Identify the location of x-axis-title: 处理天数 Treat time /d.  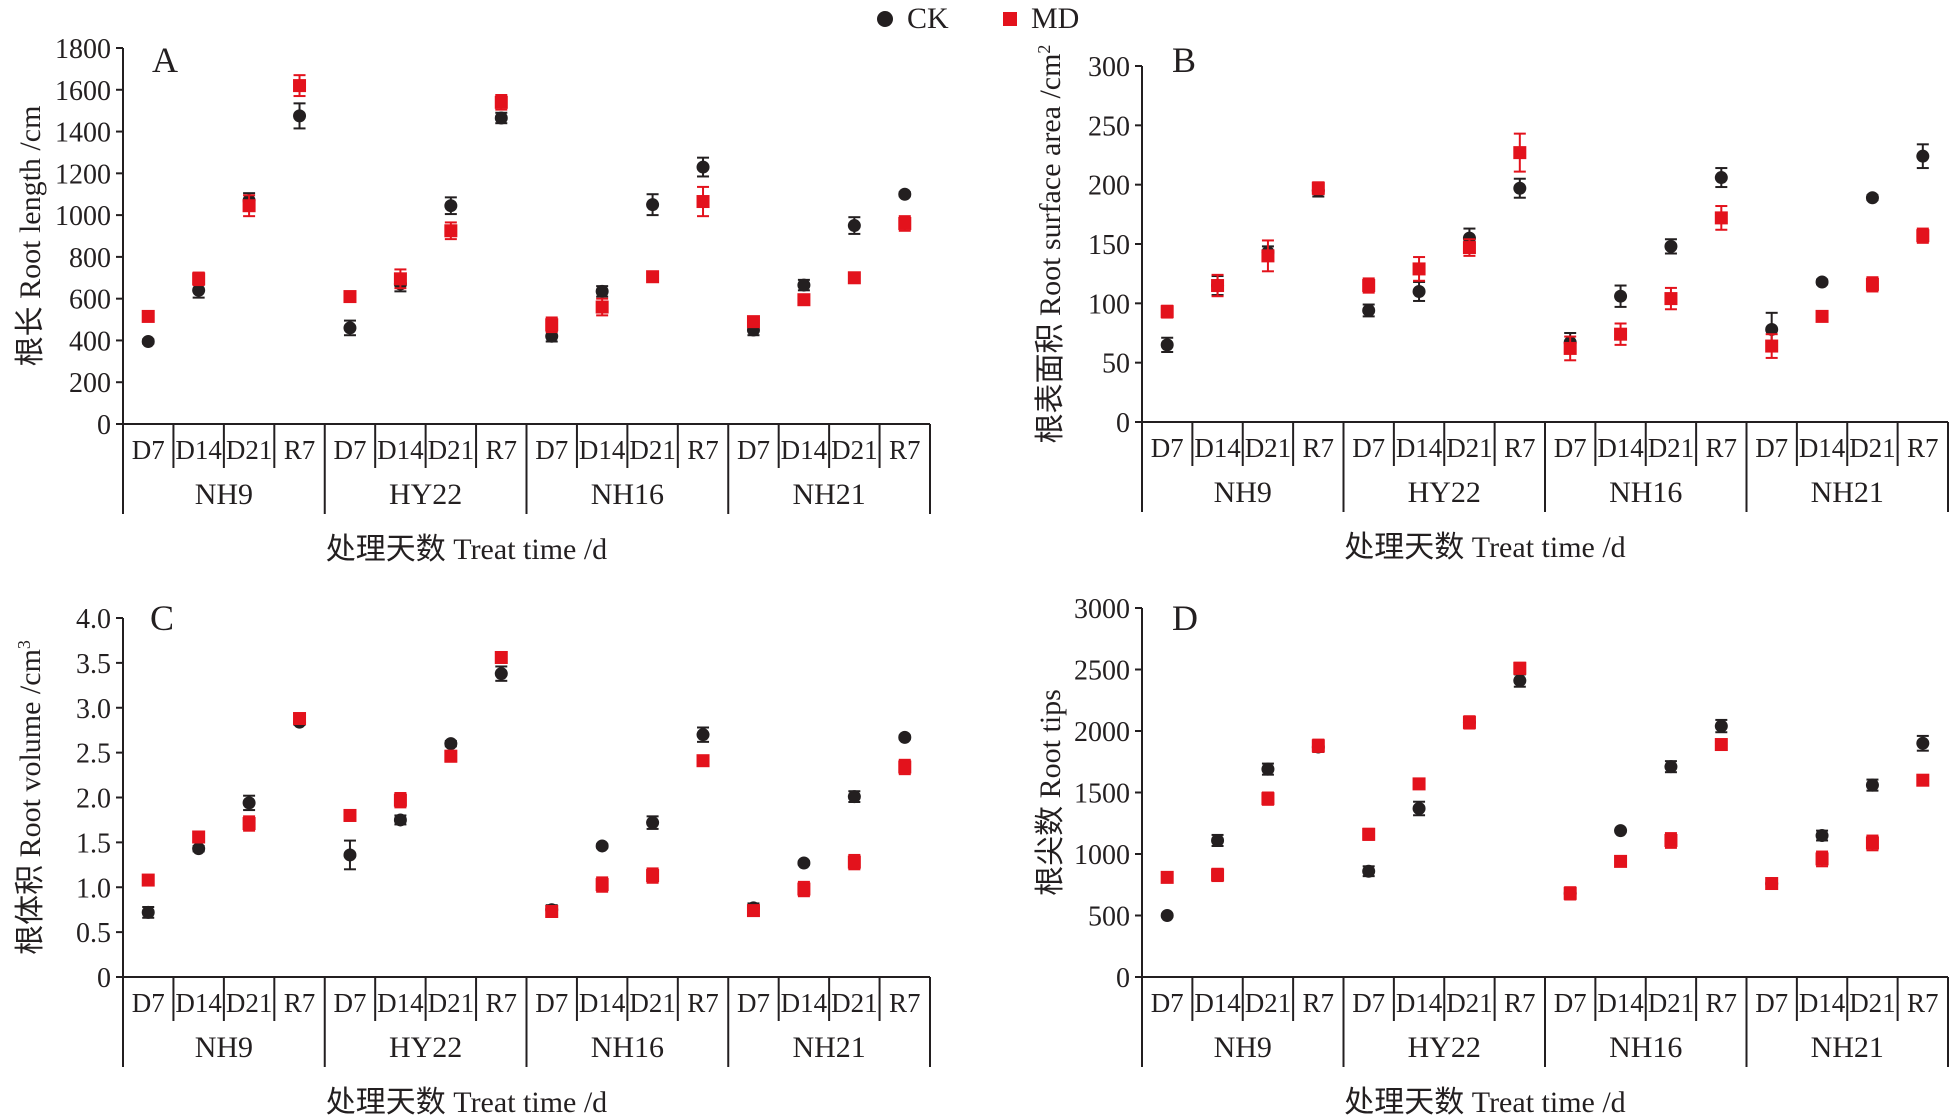
(466, 1102).